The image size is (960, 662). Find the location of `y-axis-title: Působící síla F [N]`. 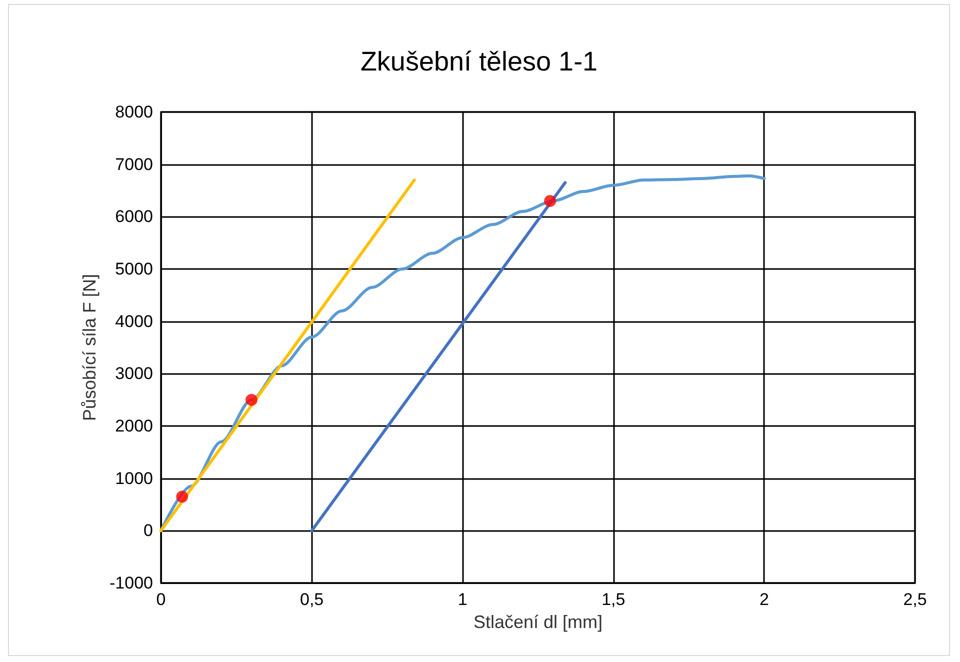

y-axis-title: Působící síla F [N] is located at coordinates (90, 348).